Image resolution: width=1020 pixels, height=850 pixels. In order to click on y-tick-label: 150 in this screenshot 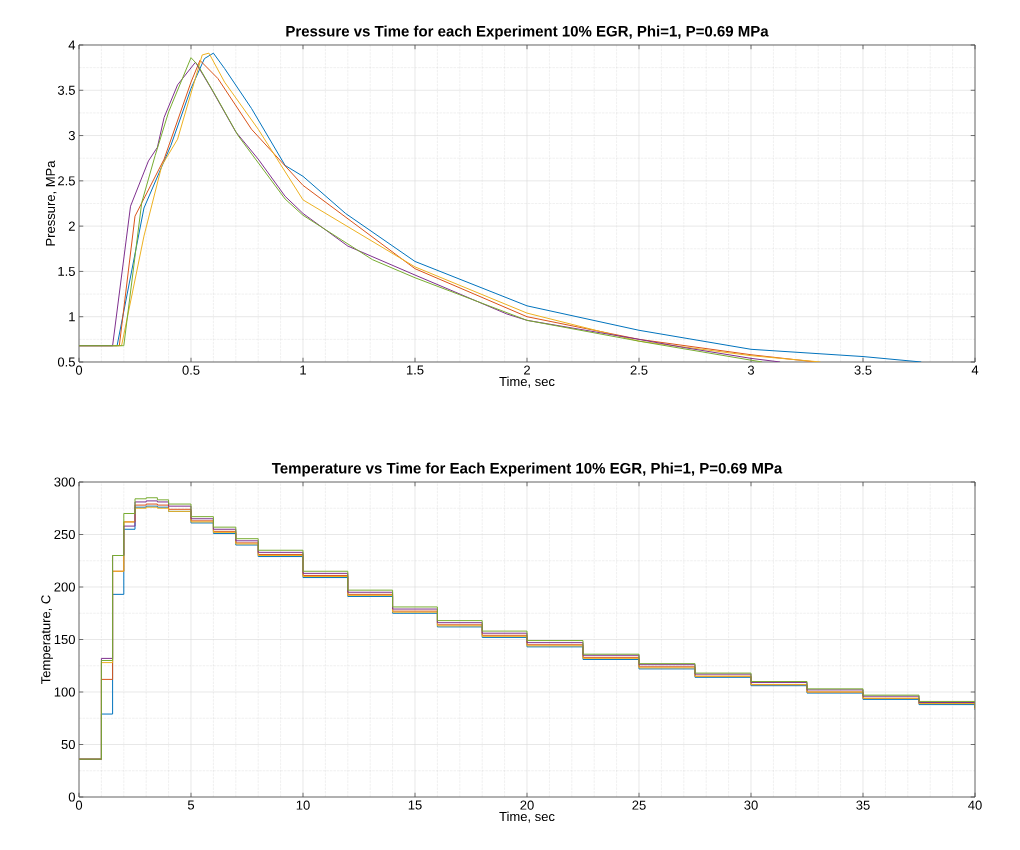, I will do `click(64, 639)`.